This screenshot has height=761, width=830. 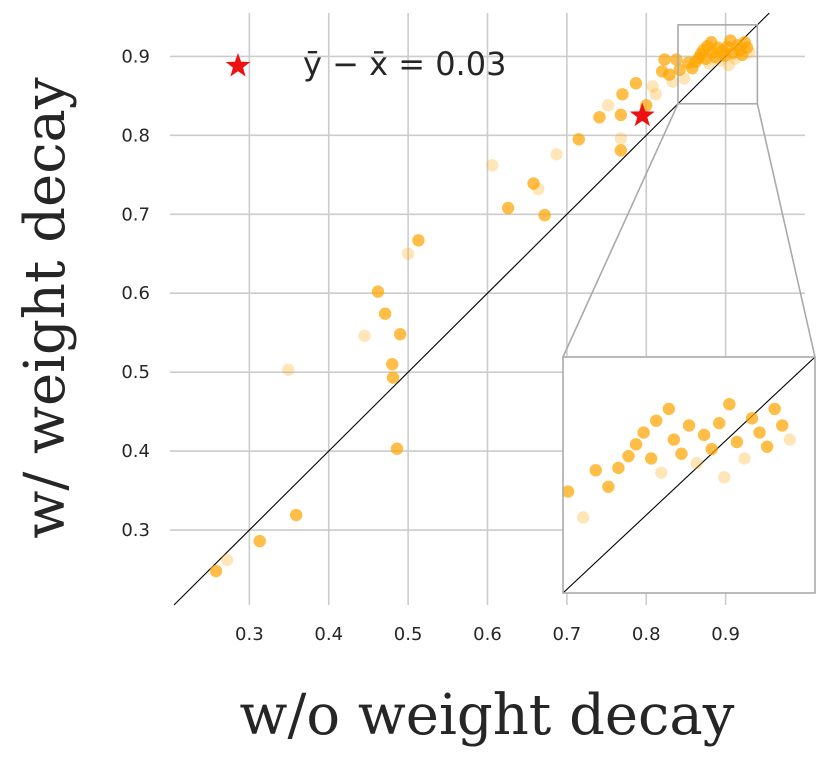 What do you see at coordinates (249, 634) in the screenshot?
I see `x-tick-label: 0.3` at bounding box center [249, 634].